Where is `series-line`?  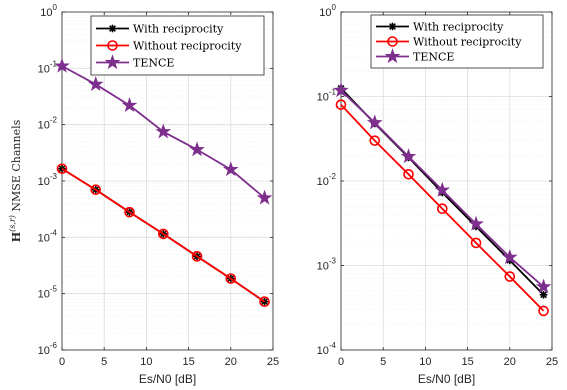 series-line is located at coordinates (163, 235).